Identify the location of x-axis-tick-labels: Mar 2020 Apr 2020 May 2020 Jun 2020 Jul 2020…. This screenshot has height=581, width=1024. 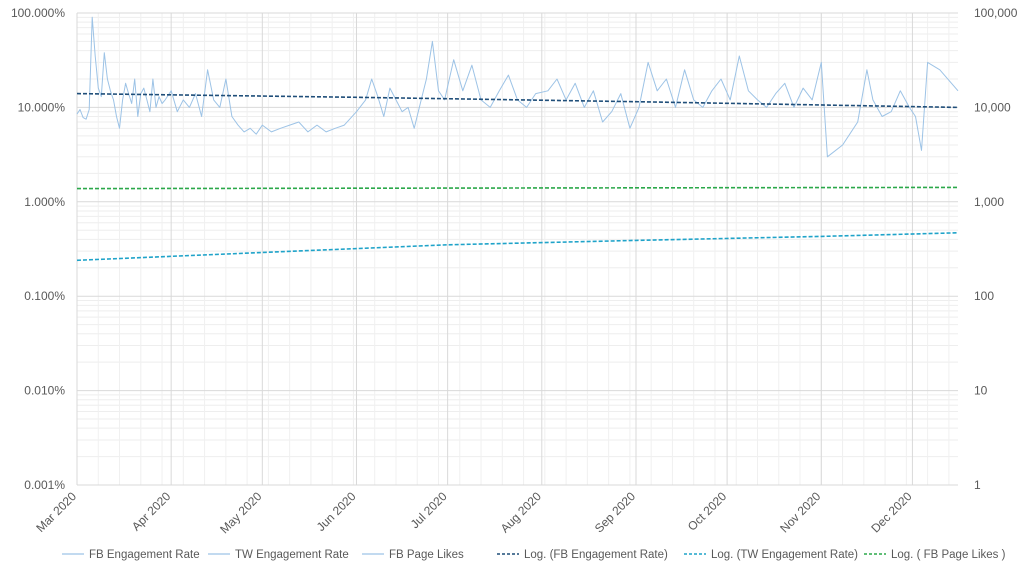
(473, 512).